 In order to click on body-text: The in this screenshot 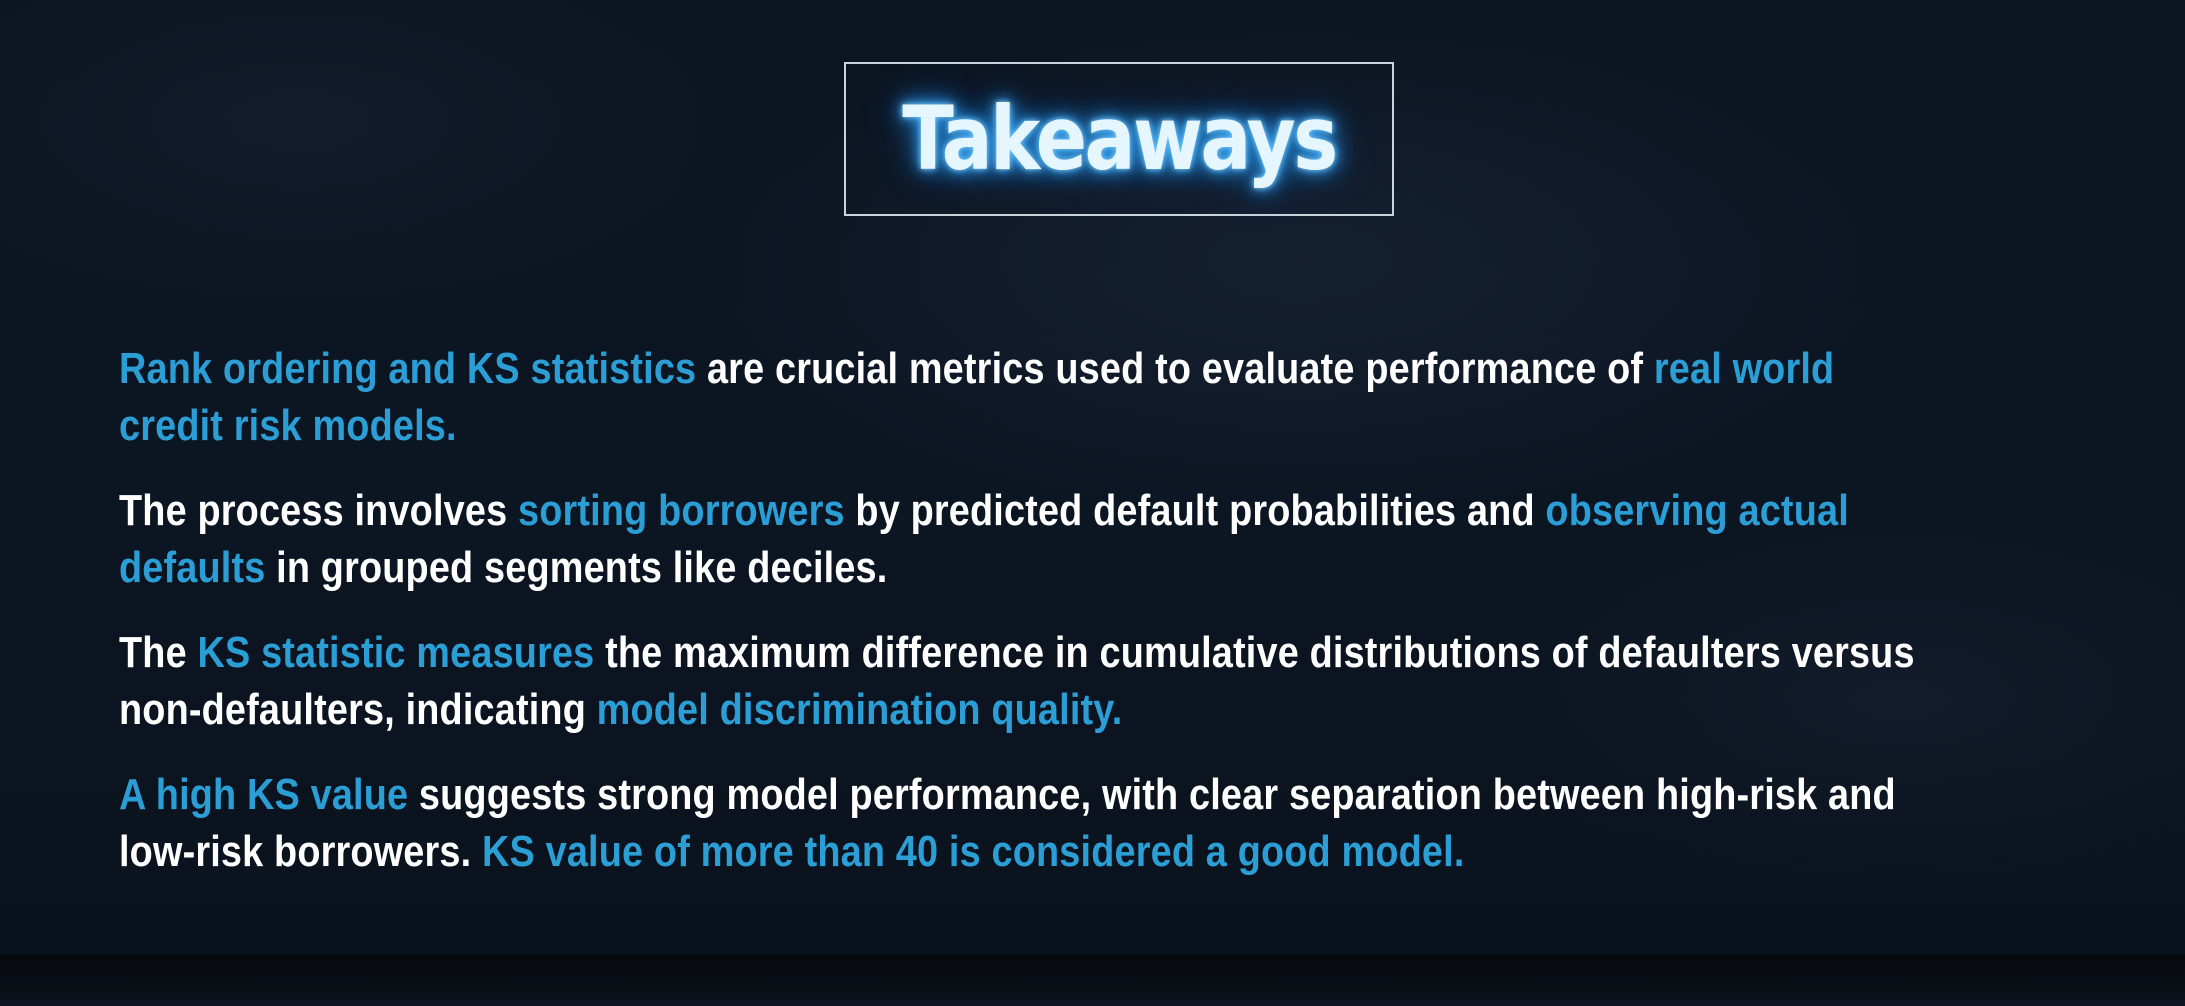, I will do `click(158, 652)`.